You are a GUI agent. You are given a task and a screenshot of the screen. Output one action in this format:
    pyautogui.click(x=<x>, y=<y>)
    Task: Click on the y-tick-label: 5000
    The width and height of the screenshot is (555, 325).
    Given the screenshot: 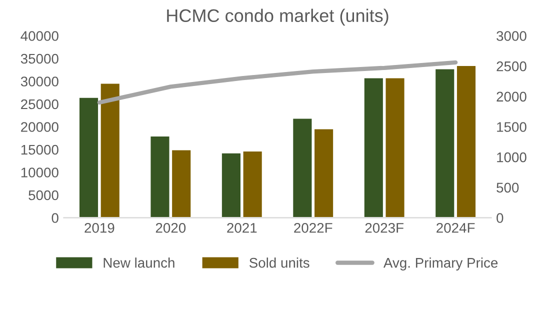 What is the action you would take?
    pyautogui.click(x=43, y=195)
    